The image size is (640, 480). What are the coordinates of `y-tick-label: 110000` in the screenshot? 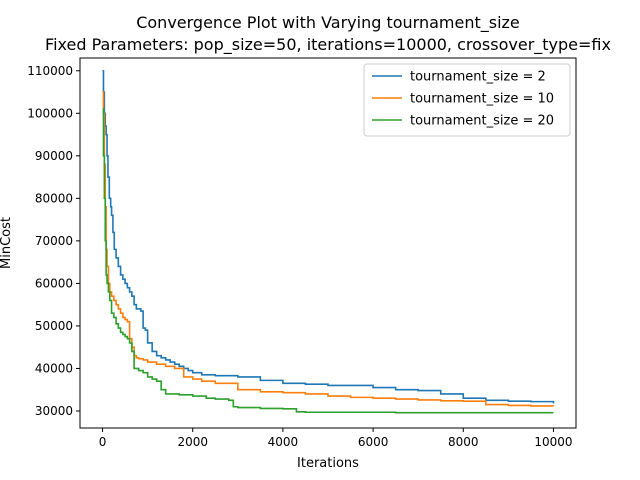 It's located at (50, 71).